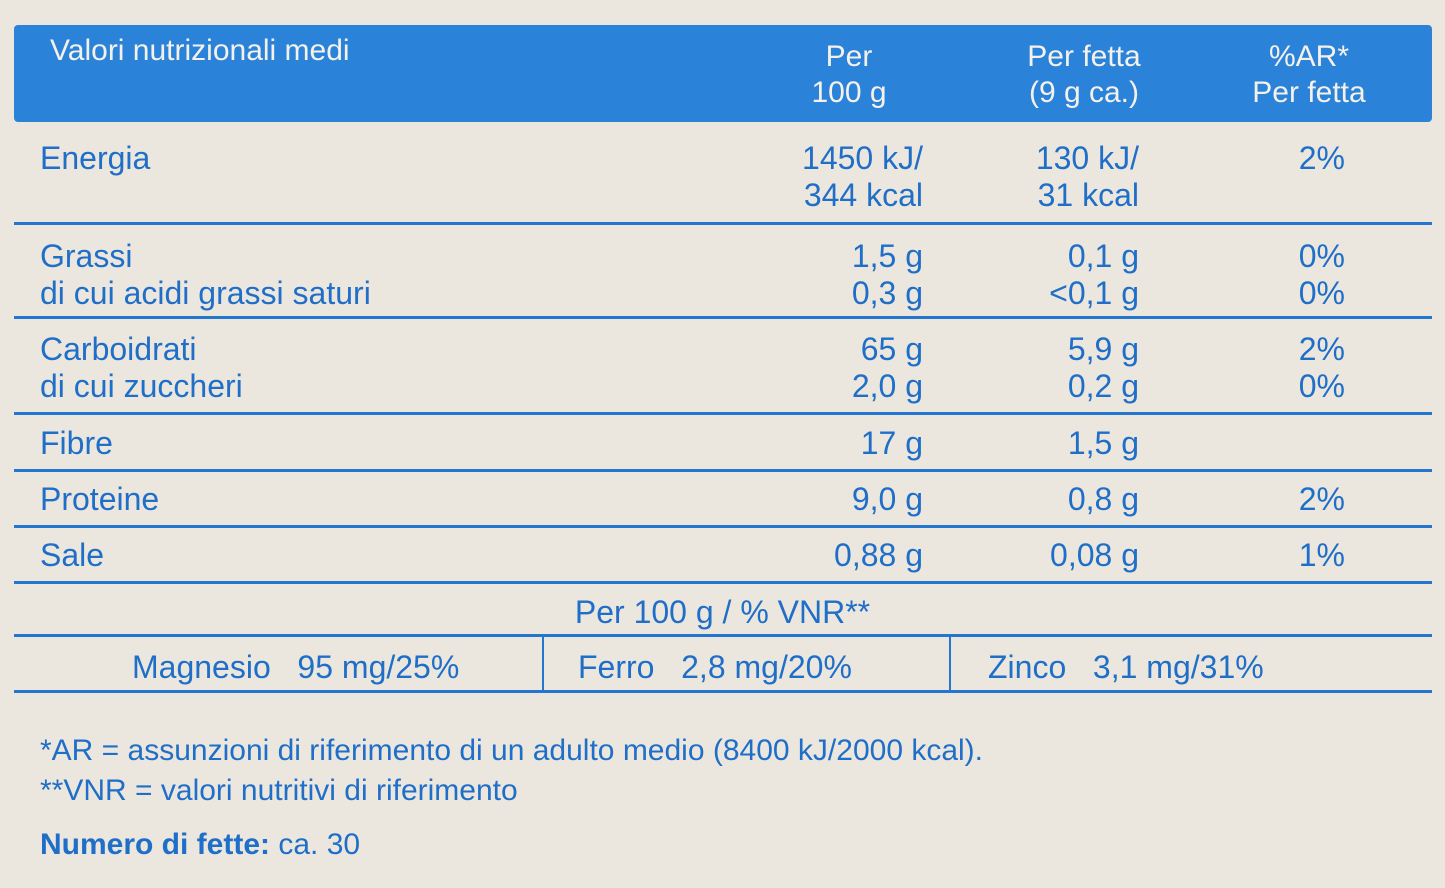  I want to click on header-ar: %AR* Per fetta, so click(1309, 75).